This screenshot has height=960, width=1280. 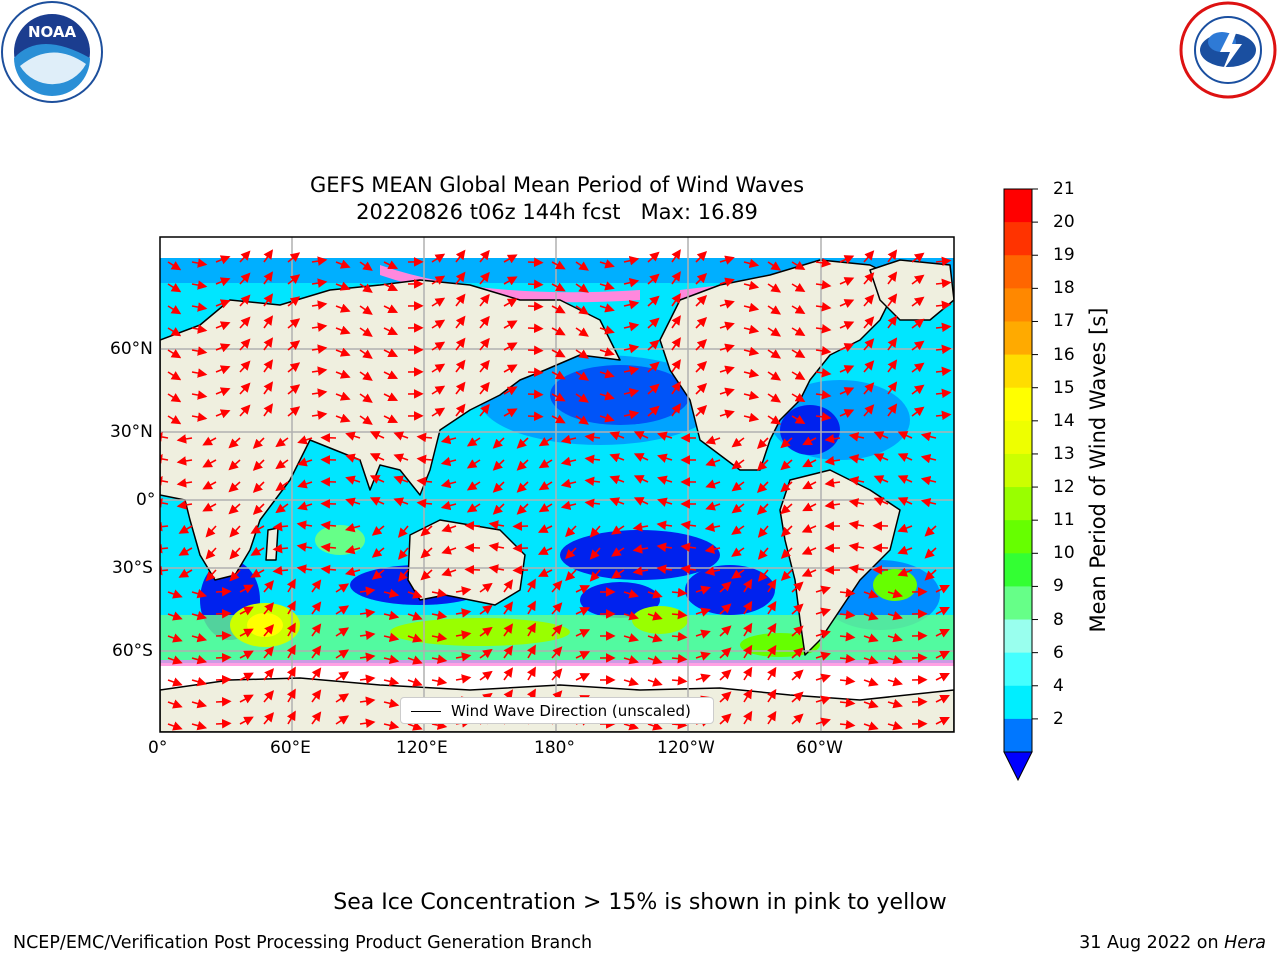 I want to click on y-tick-60n: 60°N, so click(x=131, y=349).